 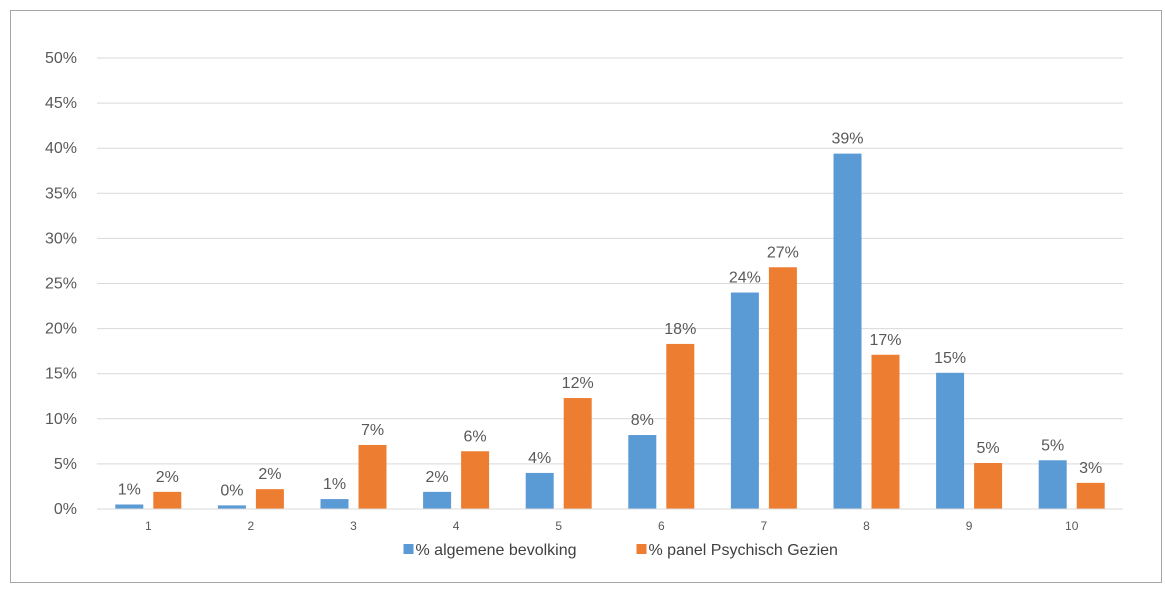 I want to click on y-axis-ticks: 0% 5% 10% 15% 20% 25% 30% 35% 40% 45% 50%, so click(x=61, y=284).